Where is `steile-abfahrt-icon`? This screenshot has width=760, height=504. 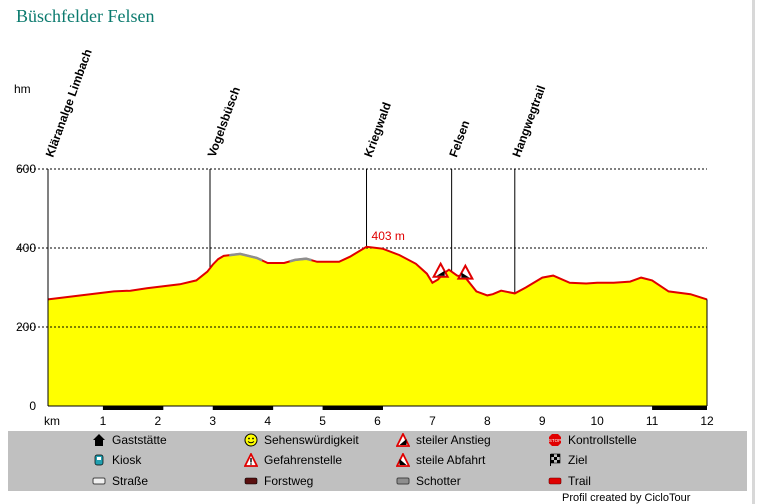
steile-abfahrt-icon is located at coordinates (465, 271).